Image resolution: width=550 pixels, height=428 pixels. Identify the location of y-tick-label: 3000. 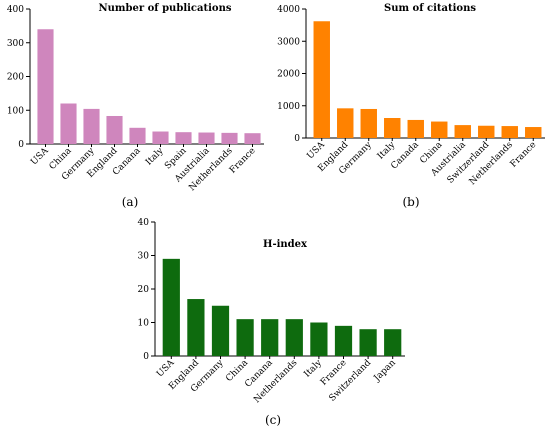
(288, 42).